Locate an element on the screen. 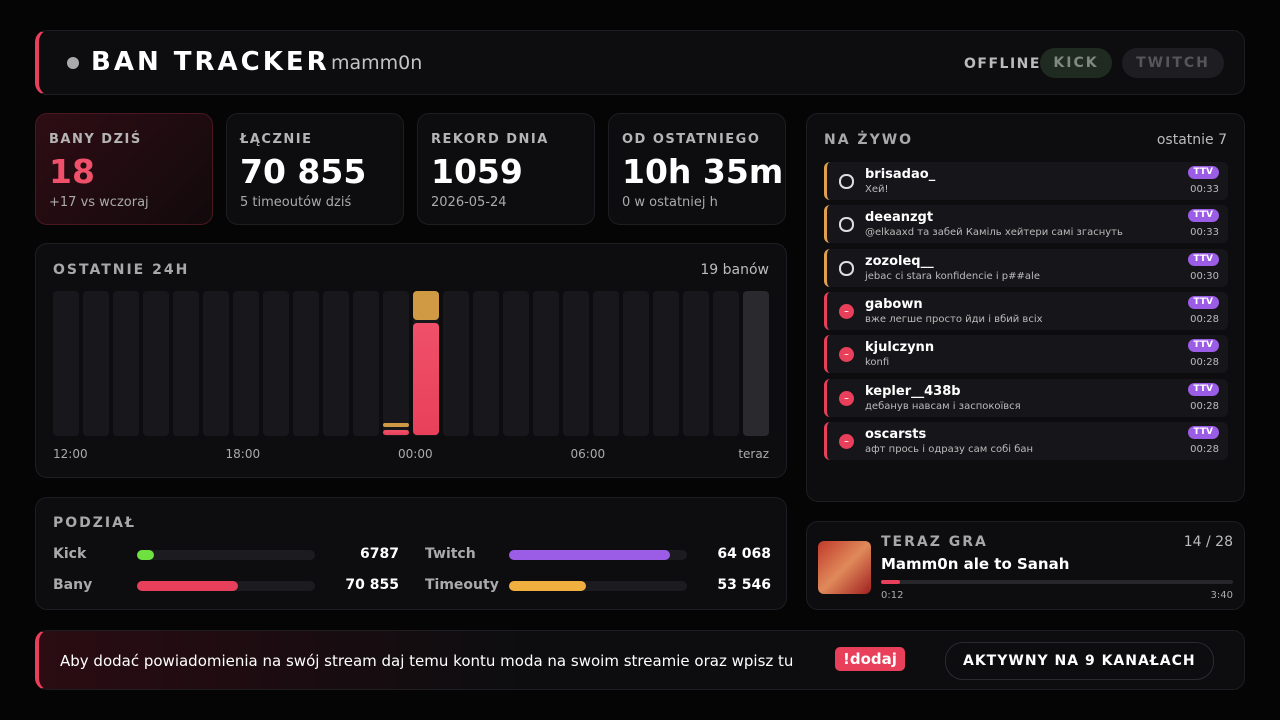  stat-sub: 0 w ostatniej h is located at coordinates (670, 202).